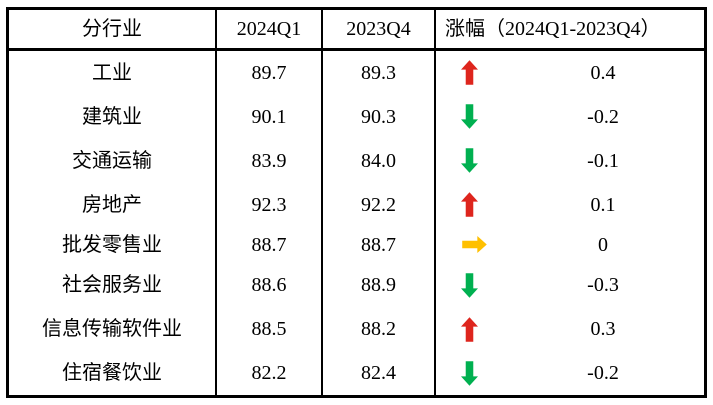 This screenshot has width=713, height=405. Describe the element at coordinates (270, 373) in the screenshot. I see `cell-2024q1: 82.2` at that location.